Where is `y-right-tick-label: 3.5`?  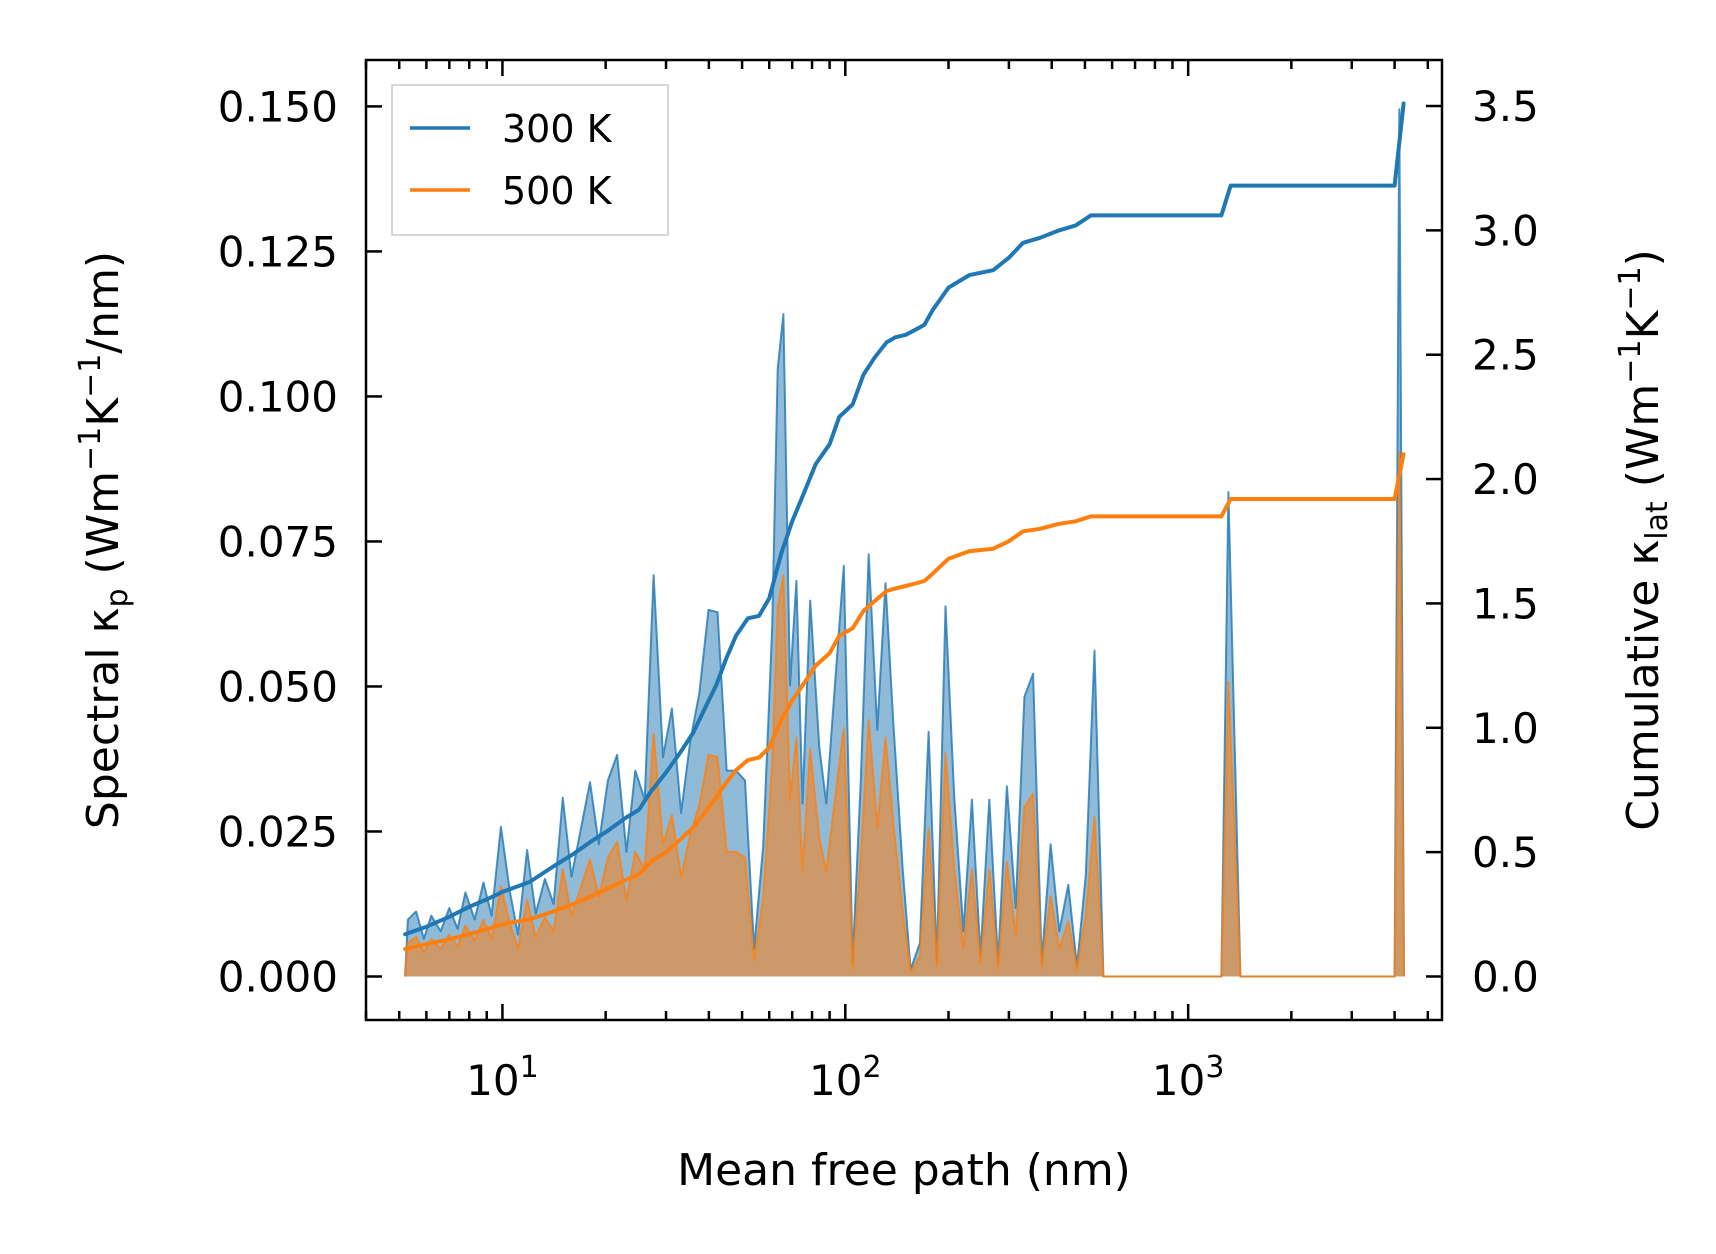 y-right-tick-label: 3.5 is located at coordinates (1505, 106).